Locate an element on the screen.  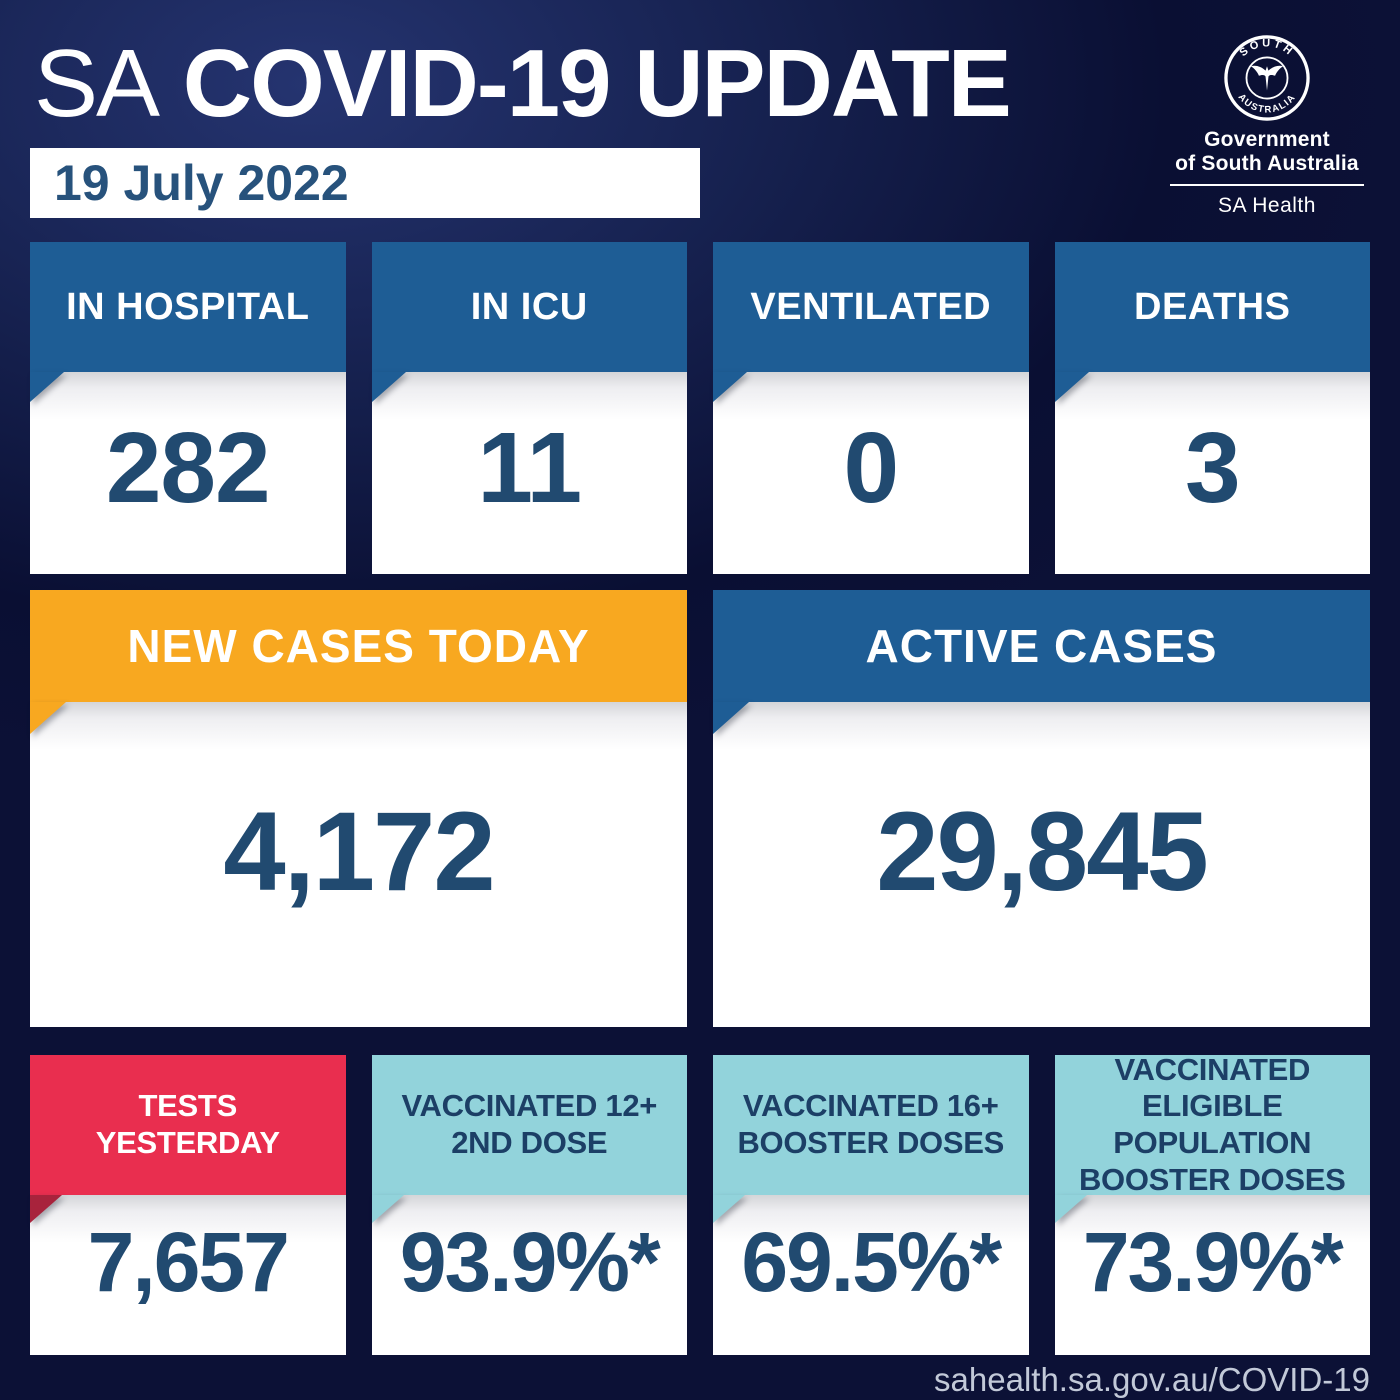
card-body: 29,845 is located at coordinates (1041, 864).